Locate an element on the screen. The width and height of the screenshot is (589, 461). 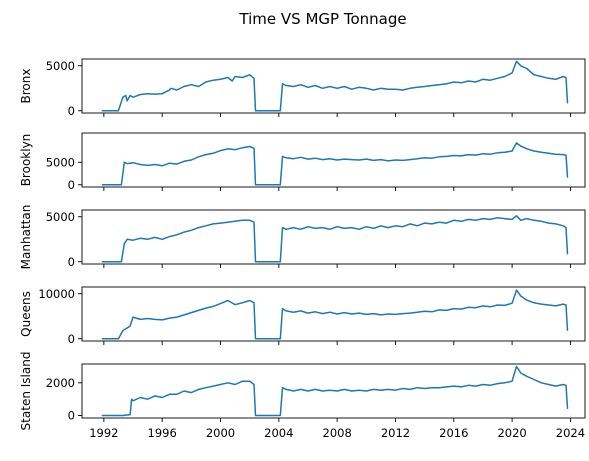
chart-title: Time VS MGP Tonnage is located at coordinates (322, 19).